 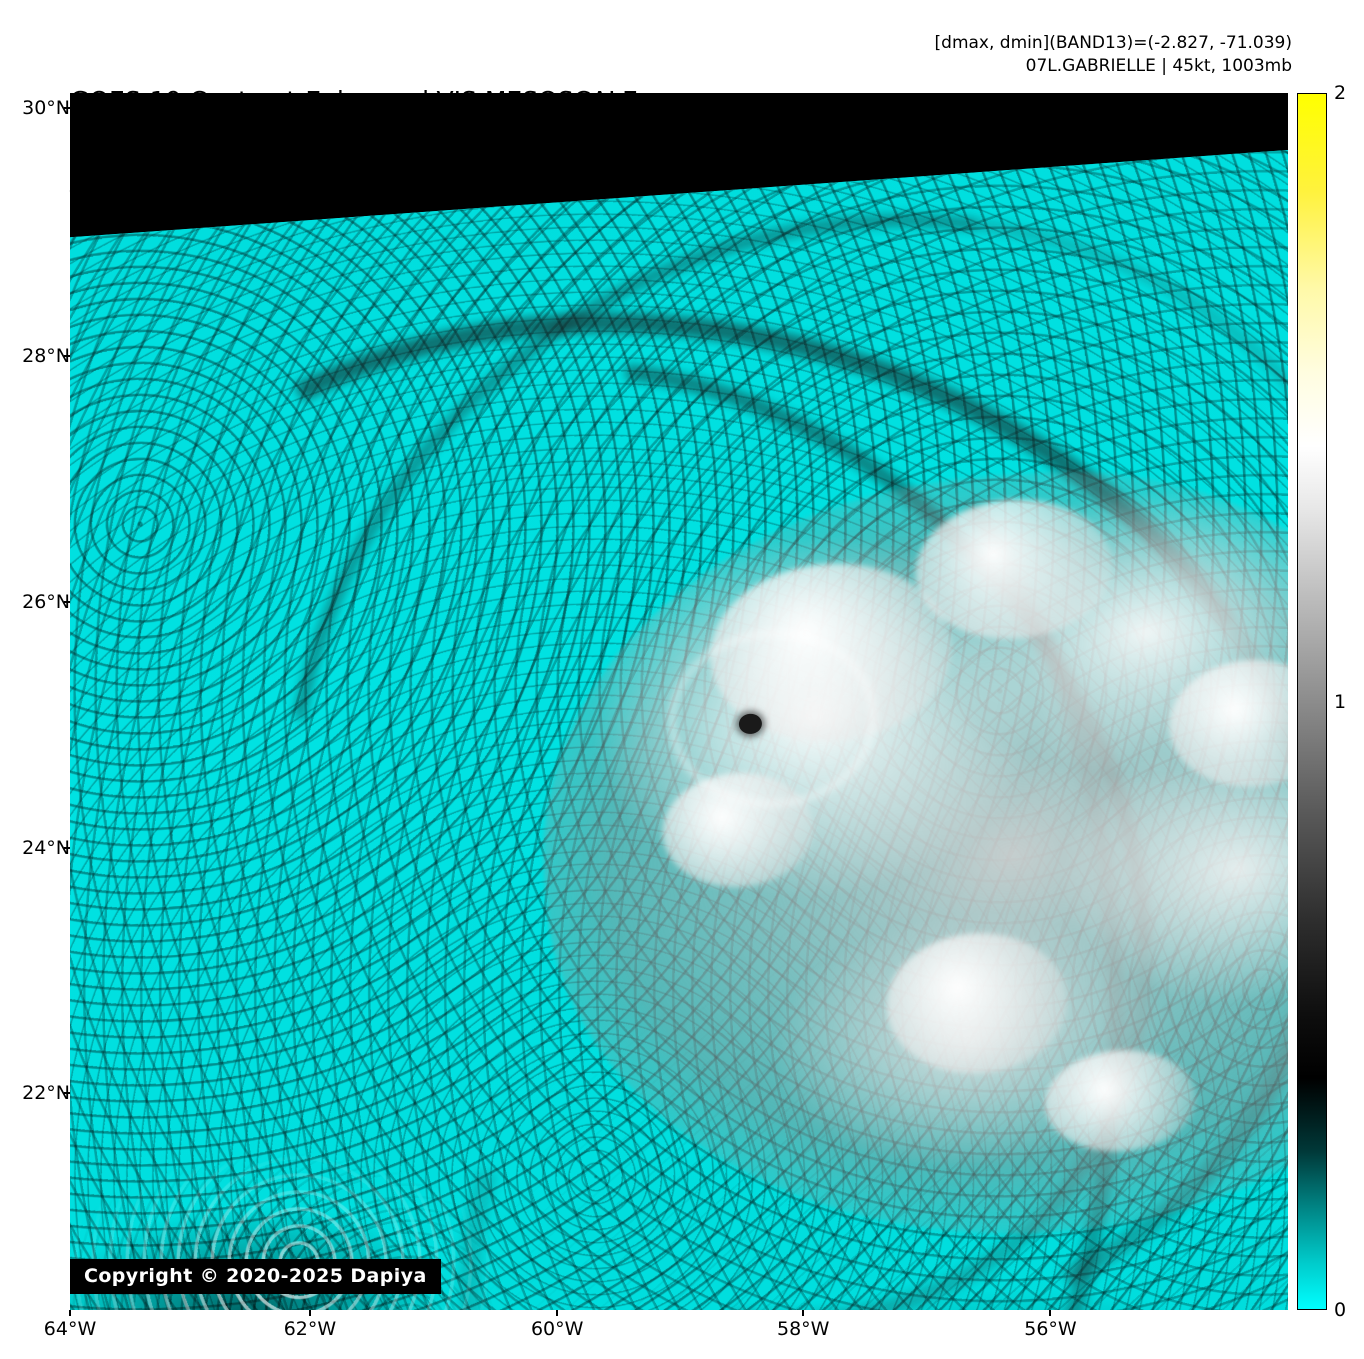 I want to click on longitude-tick-label: 62°W, so click(x=310, y=1329).